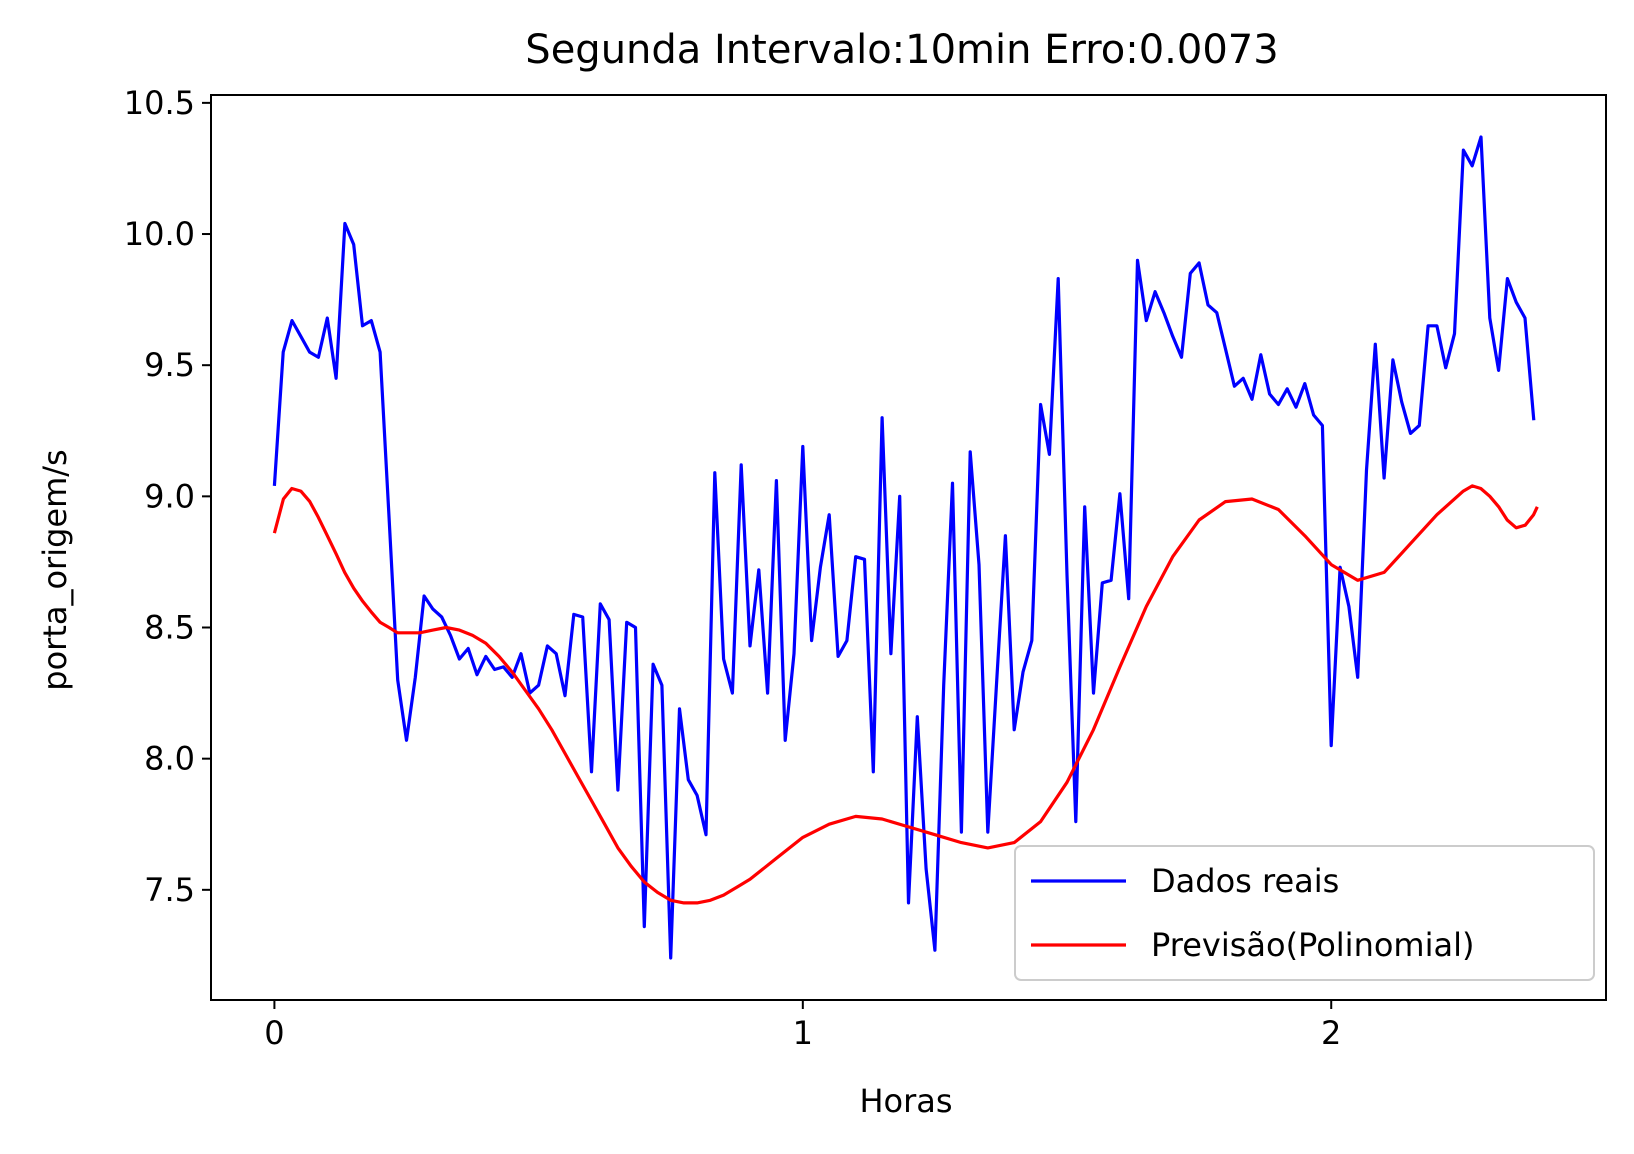 The width and height of the screenshot is (1634, 1154). I want to click on y-tick-label: 10.0, so click(159, 234).